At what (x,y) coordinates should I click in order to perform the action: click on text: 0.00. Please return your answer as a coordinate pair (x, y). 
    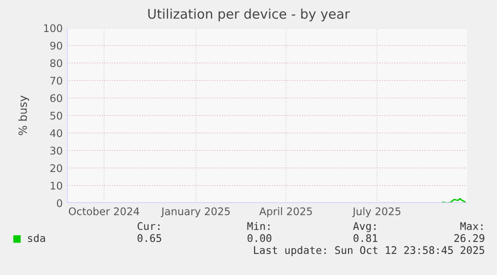
    Looking at the image, I should click on (260, 238).